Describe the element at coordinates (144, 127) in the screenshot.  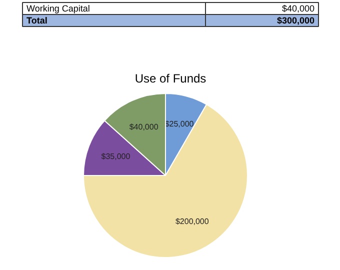
I see `data-label: $40,000` at that location.